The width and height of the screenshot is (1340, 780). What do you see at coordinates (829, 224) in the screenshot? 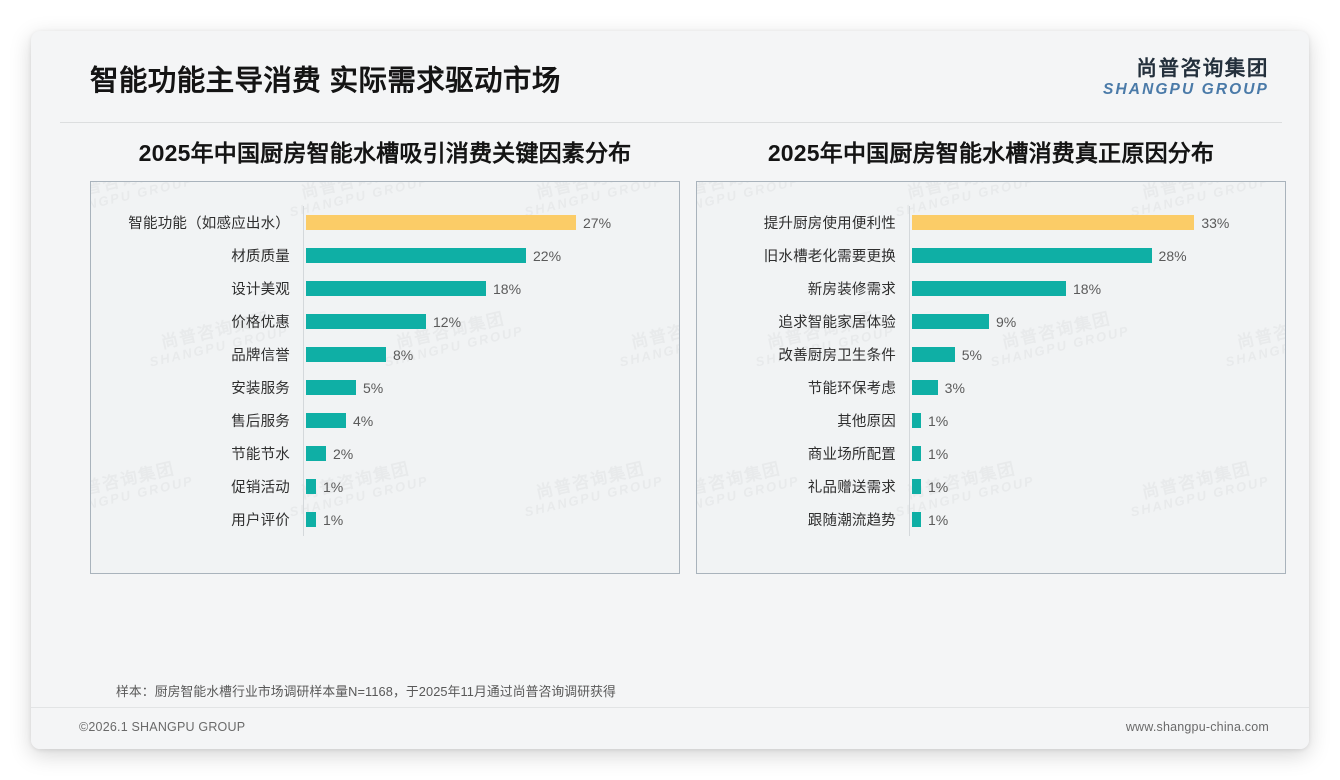
I see `bar-category-label: 提升厨房使用便利性` at bounding box center [829, 224].